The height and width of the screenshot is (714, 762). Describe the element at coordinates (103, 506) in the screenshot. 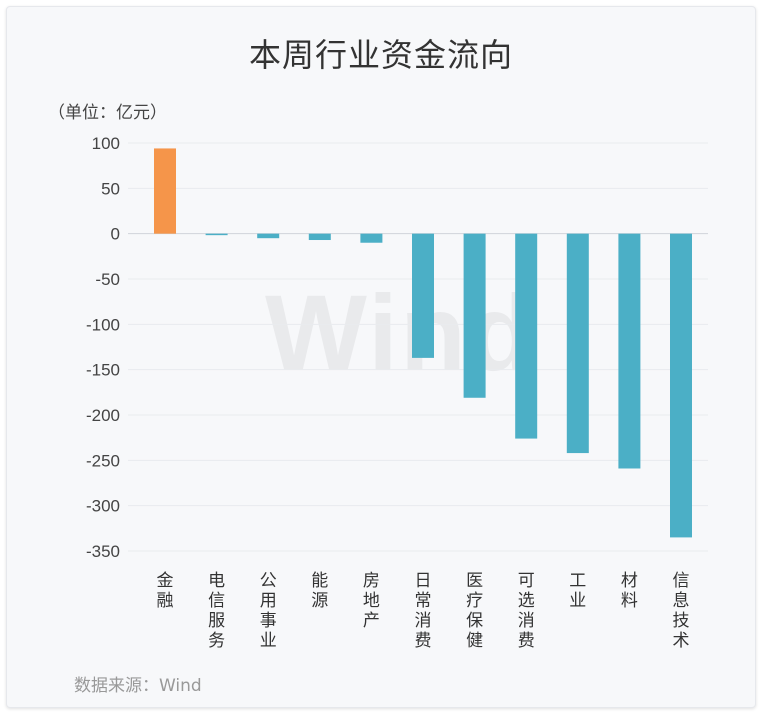

I see `y-tick-label: -300` at that location.